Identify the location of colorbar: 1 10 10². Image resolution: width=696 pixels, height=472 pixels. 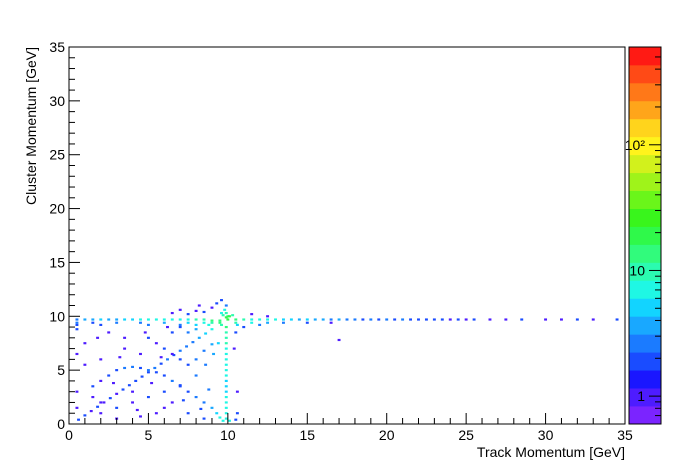
(643, 235).